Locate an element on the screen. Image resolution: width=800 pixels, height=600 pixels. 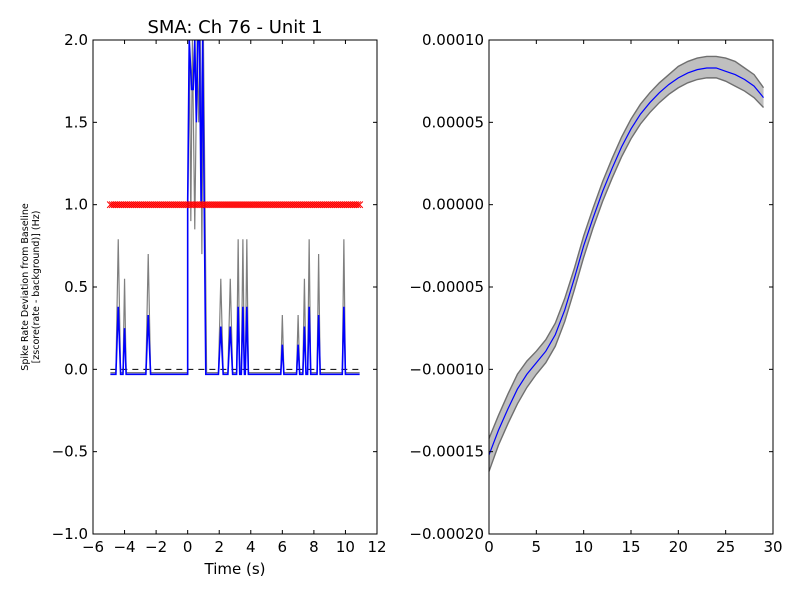
left-x-tick-label: −6 is located at coordinates (93, 547).